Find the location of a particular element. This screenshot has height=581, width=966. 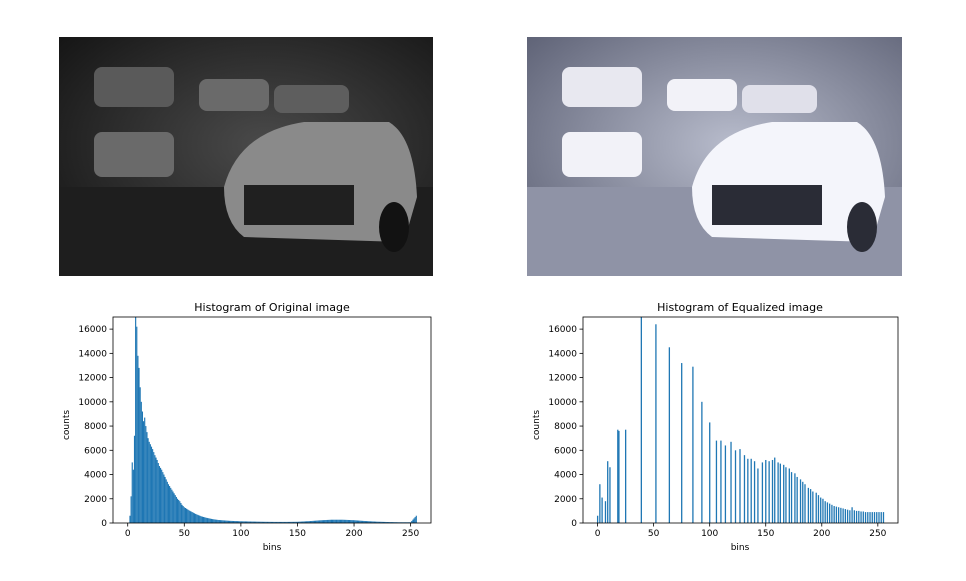

y-tick-label: 10000 is located at coordinates (92, 403).